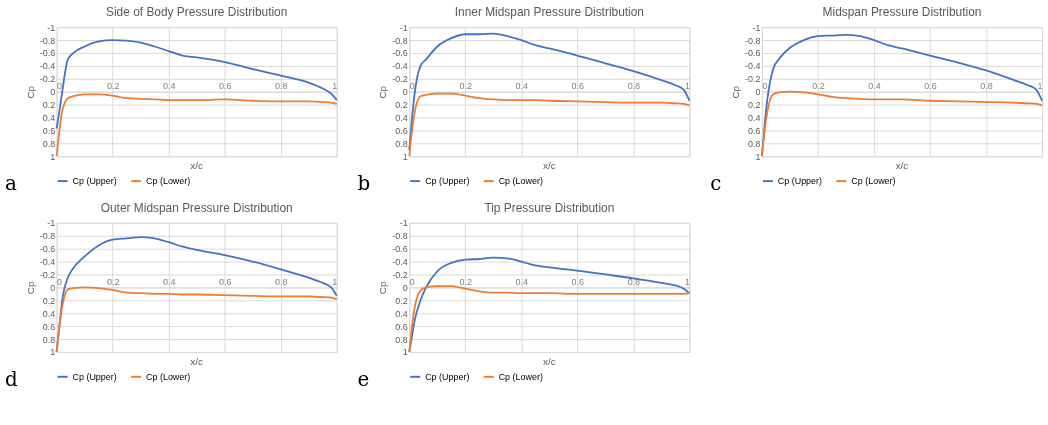  What do you see at coordinates (902, 12) in the screenshot?
I see `chart-title: Midspan Pressure Distribution` at bounding box center [902, 12].